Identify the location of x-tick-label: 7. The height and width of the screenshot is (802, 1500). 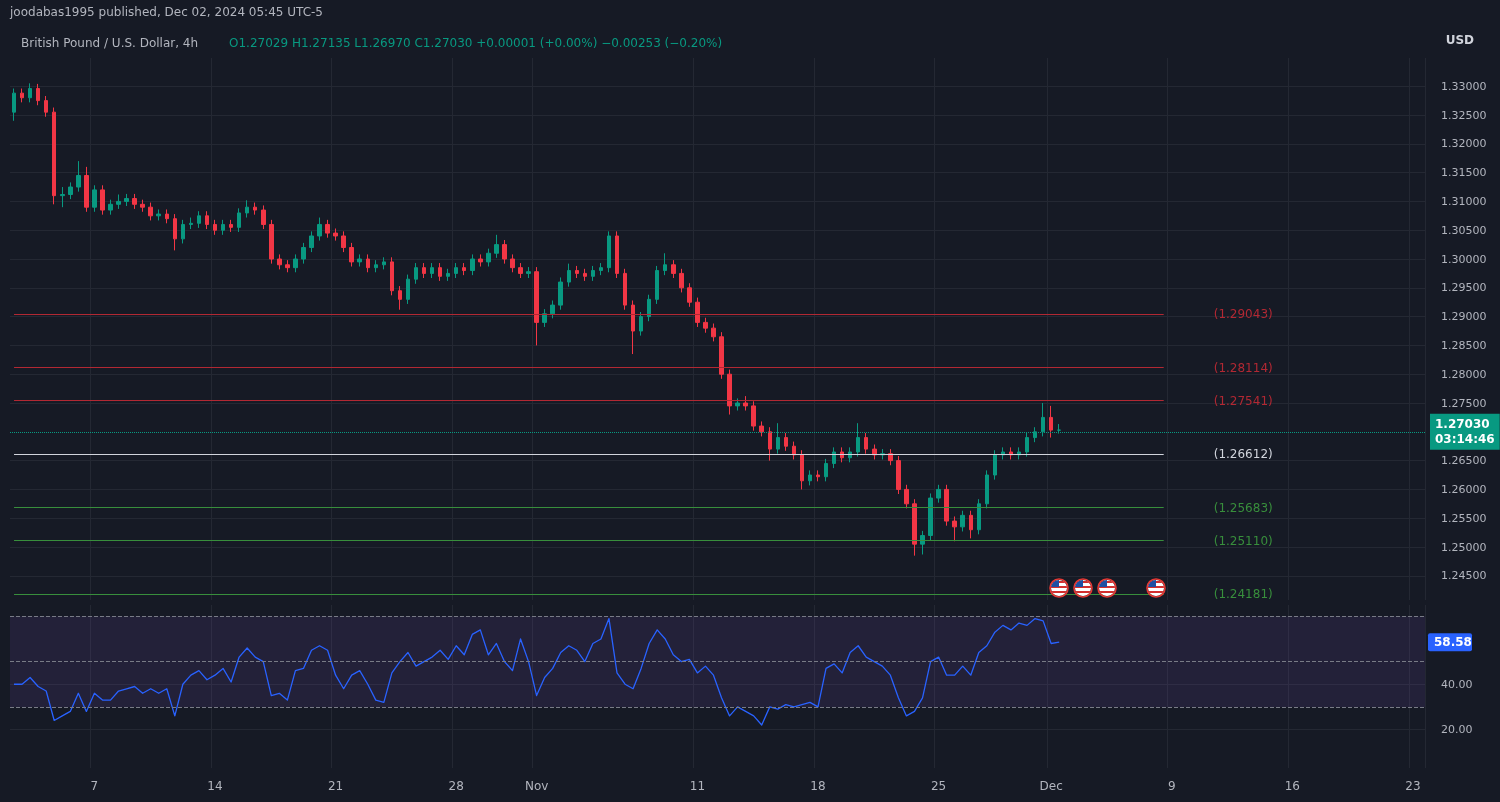
(94, 786).